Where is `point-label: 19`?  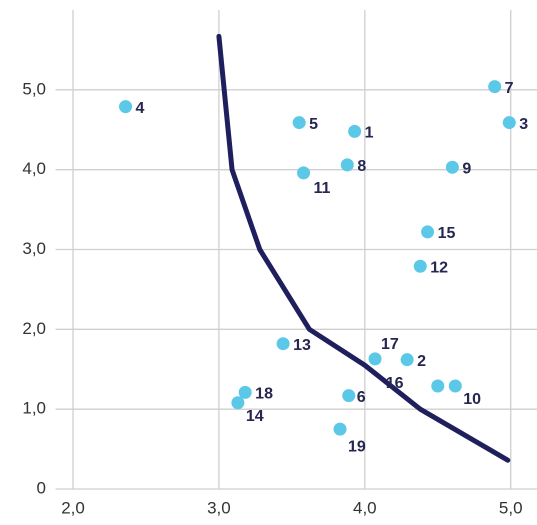
point-label: 19 is located at coordinates (357, 446).